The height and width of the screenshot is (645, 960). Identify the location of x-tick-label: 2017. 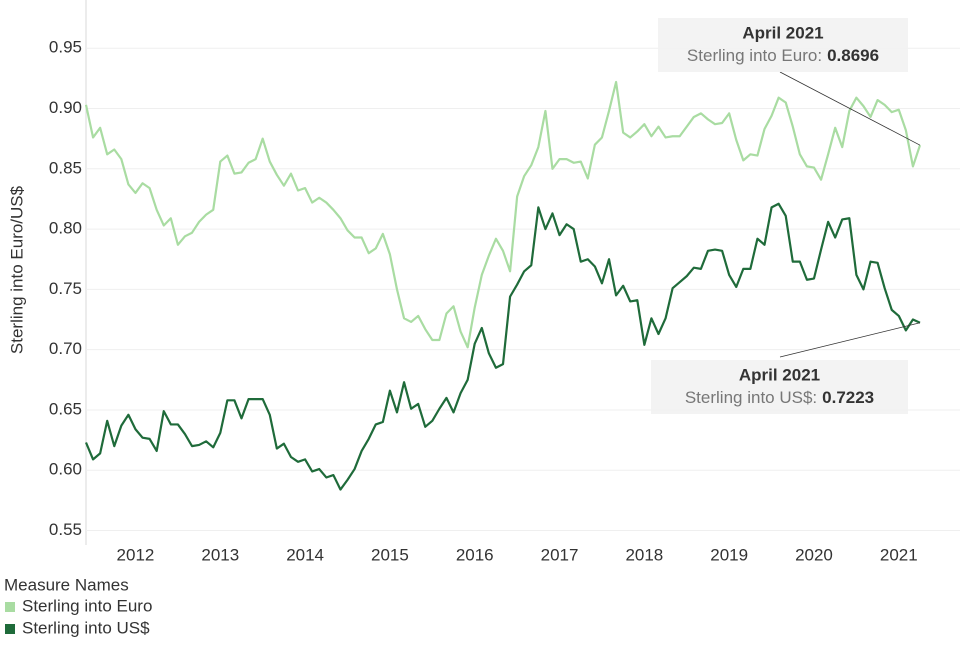
(560, 554).